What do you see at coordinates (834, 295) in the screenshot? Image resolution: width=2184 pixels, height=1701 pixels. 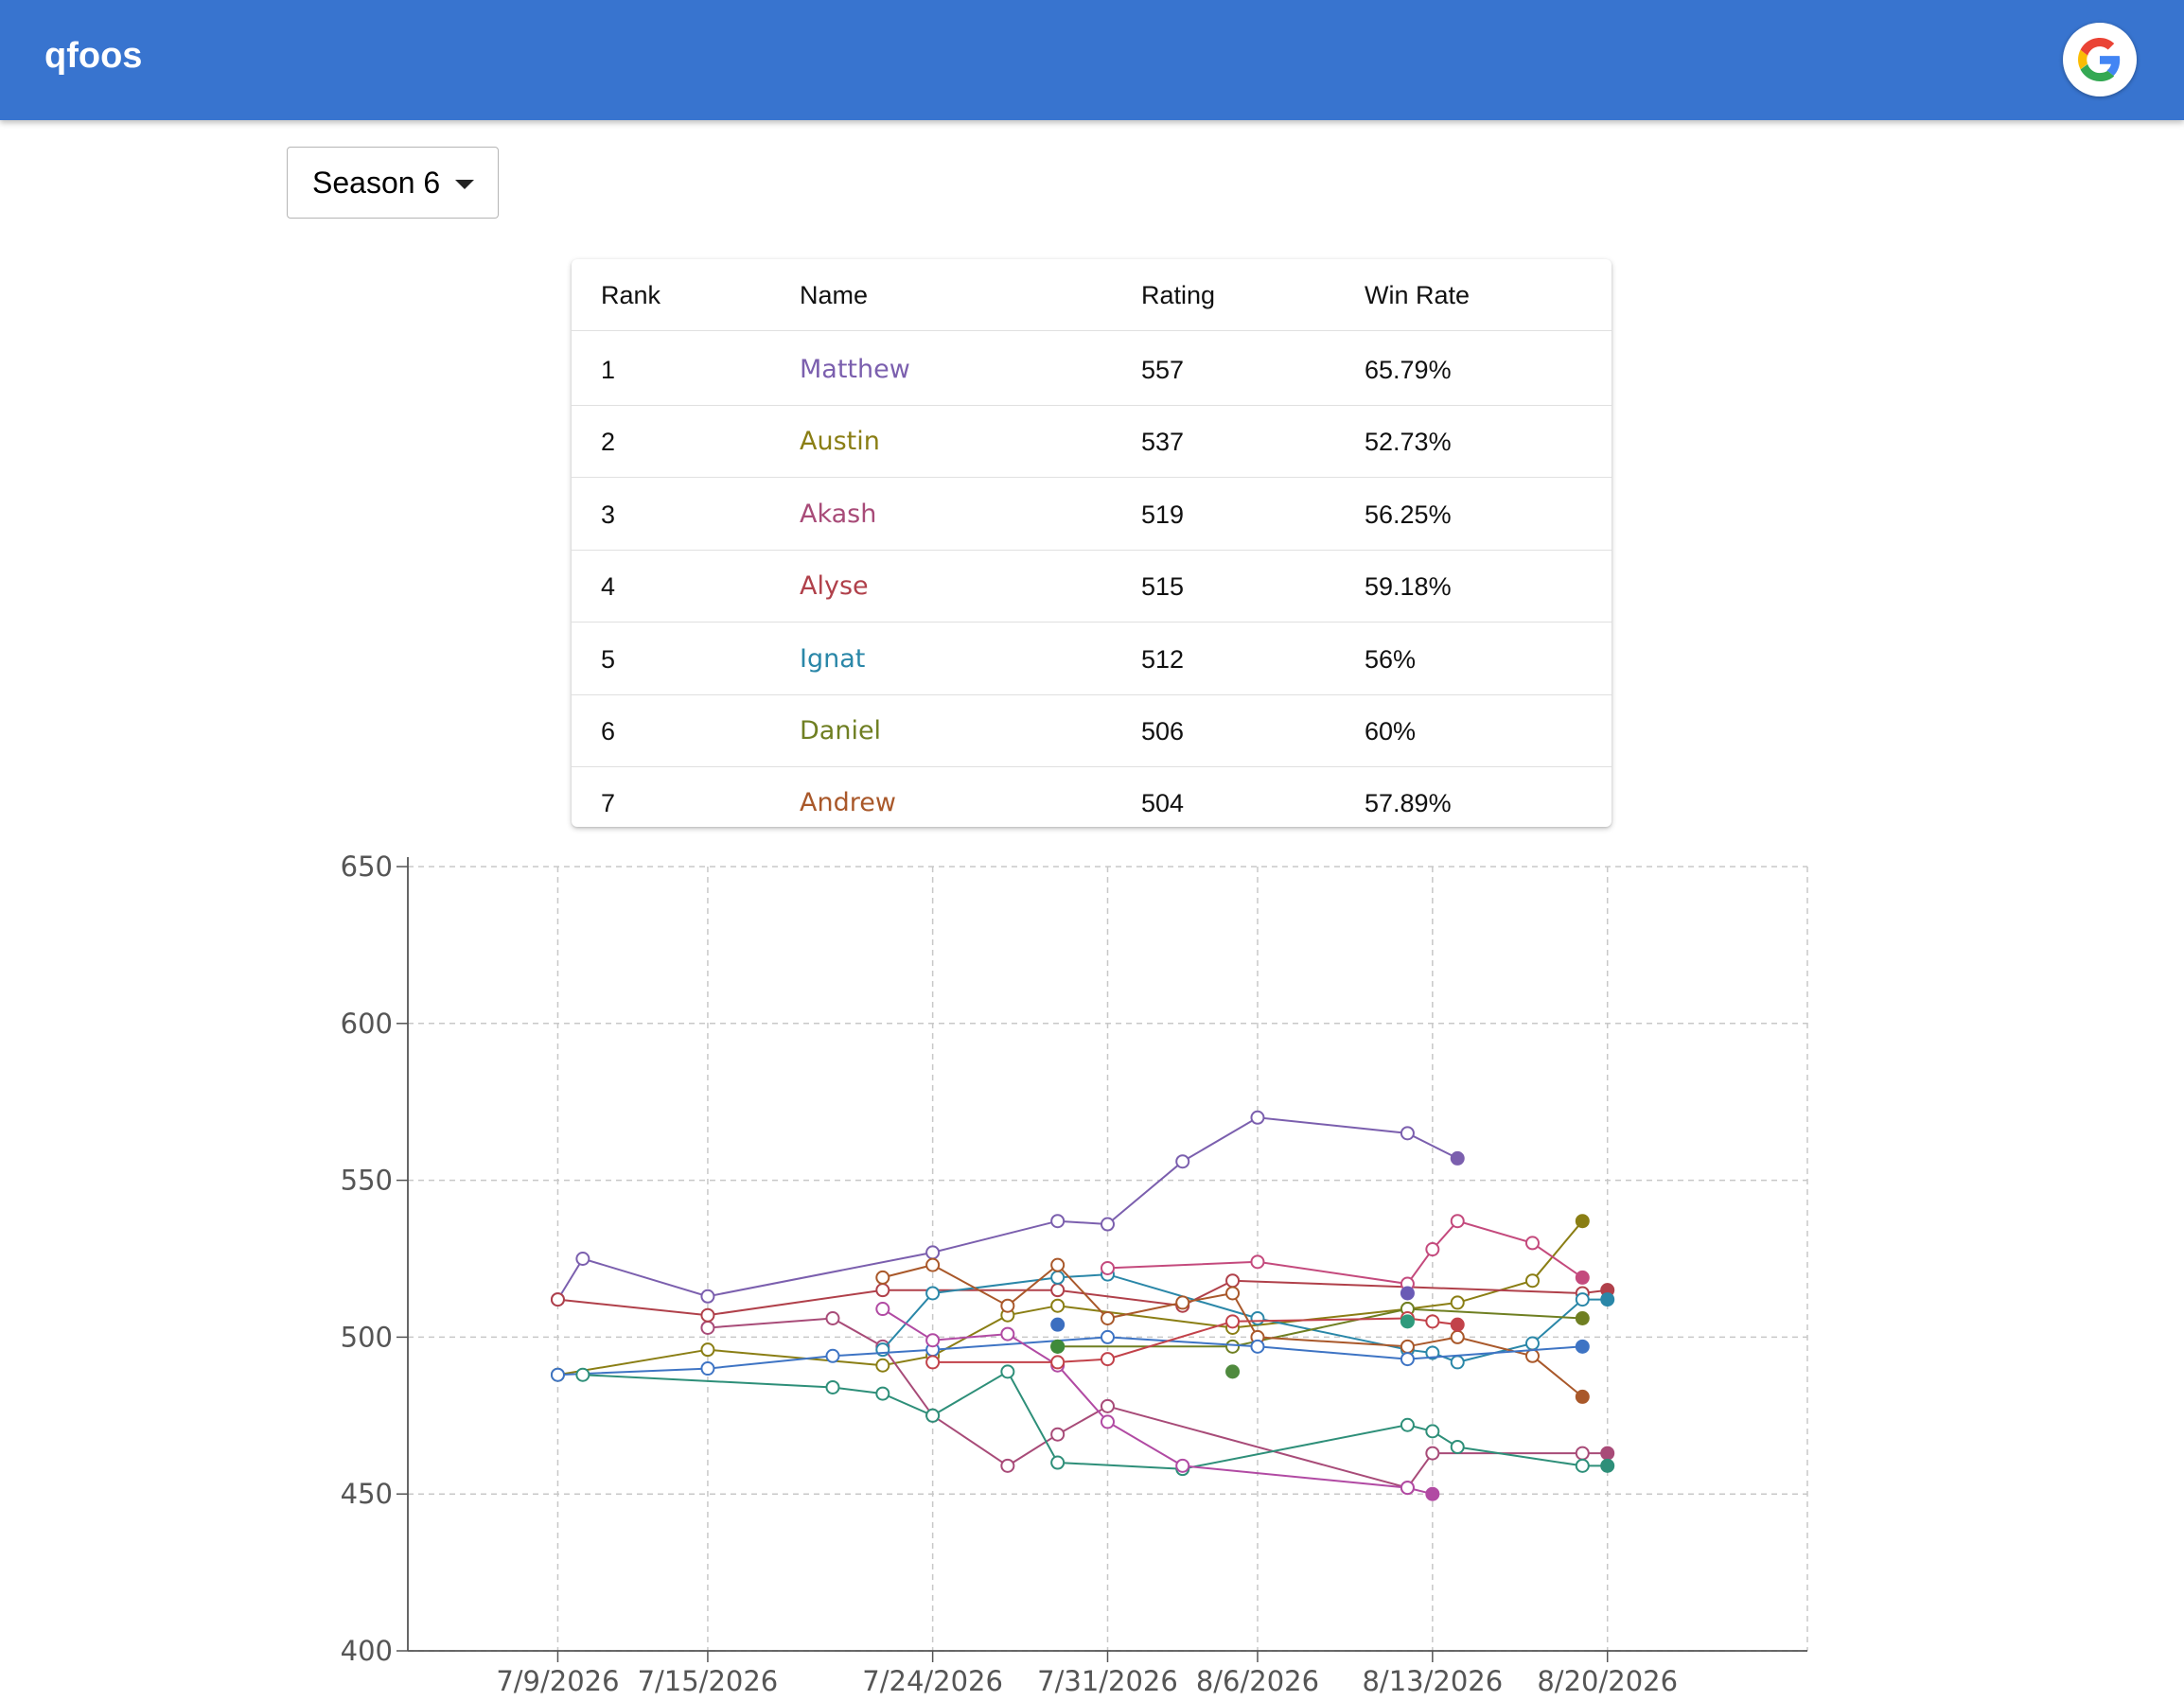 I see `column-header-name: Name` at bounding box center [834, 295].